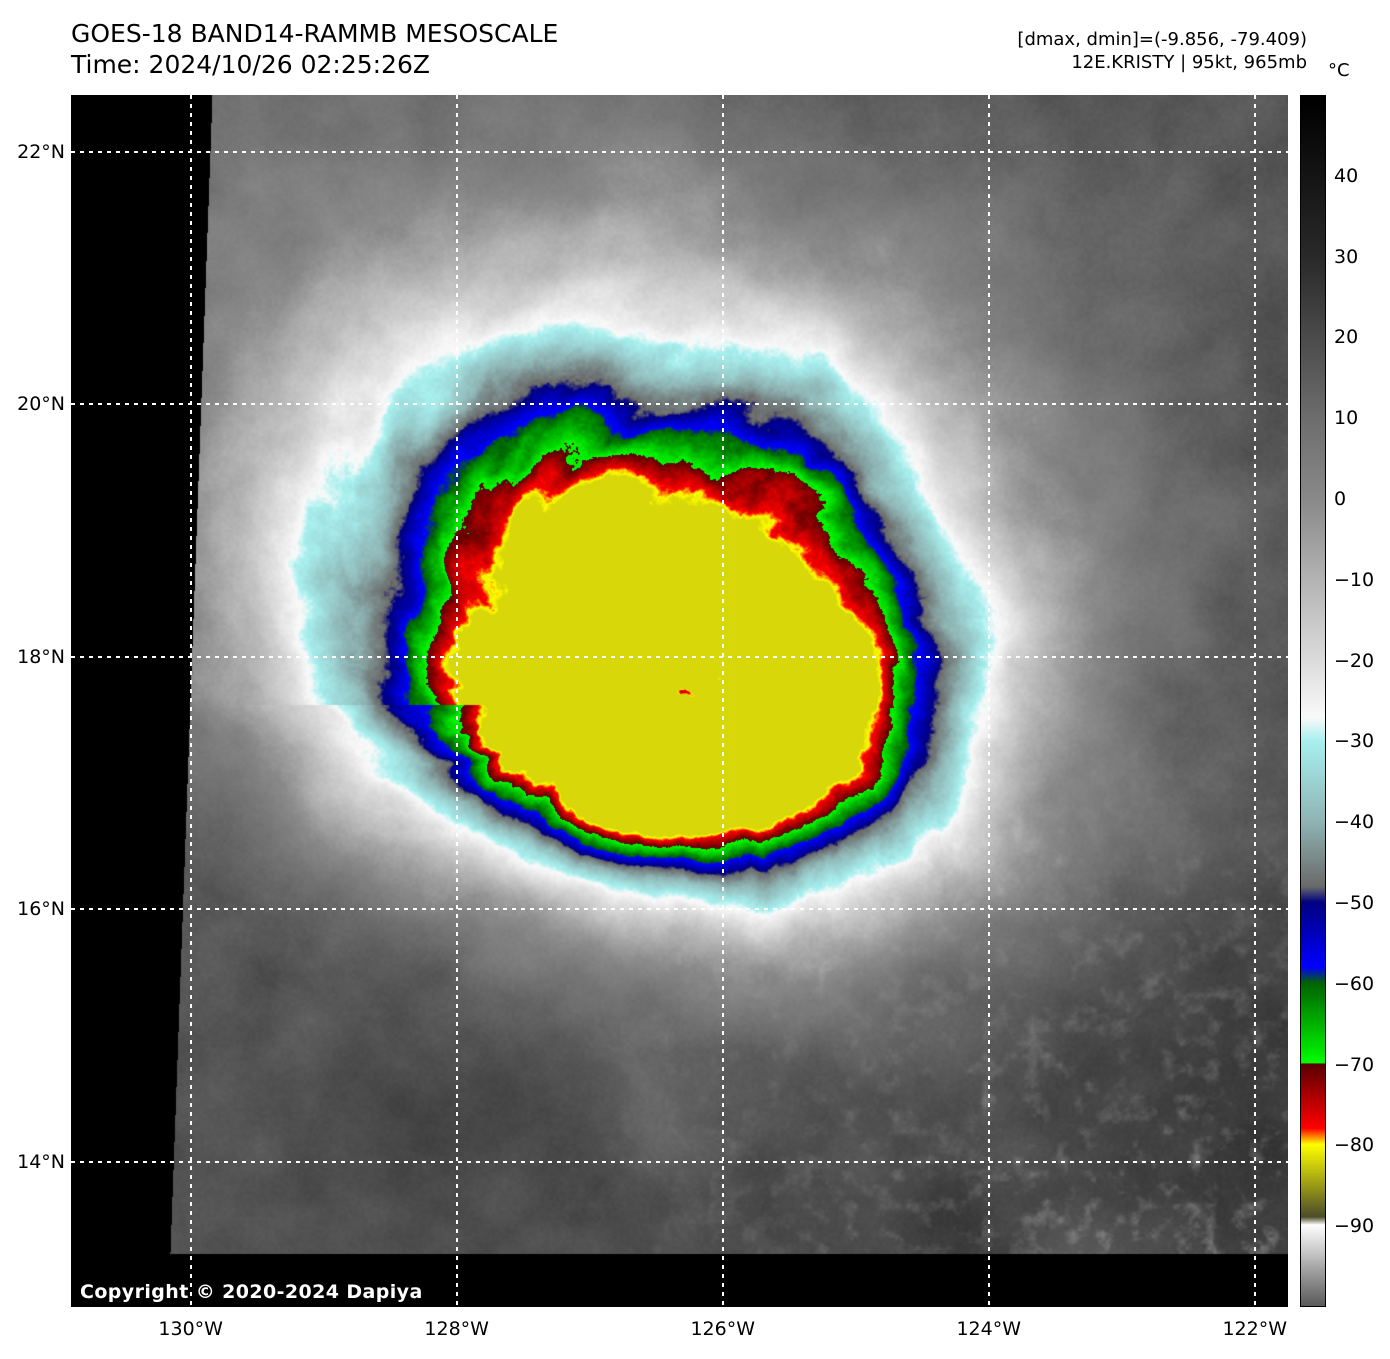 The width and height of the screenshot is (1390, 1359). I want to click on colorbar-tick-label: −90, so click(1354, 1226).